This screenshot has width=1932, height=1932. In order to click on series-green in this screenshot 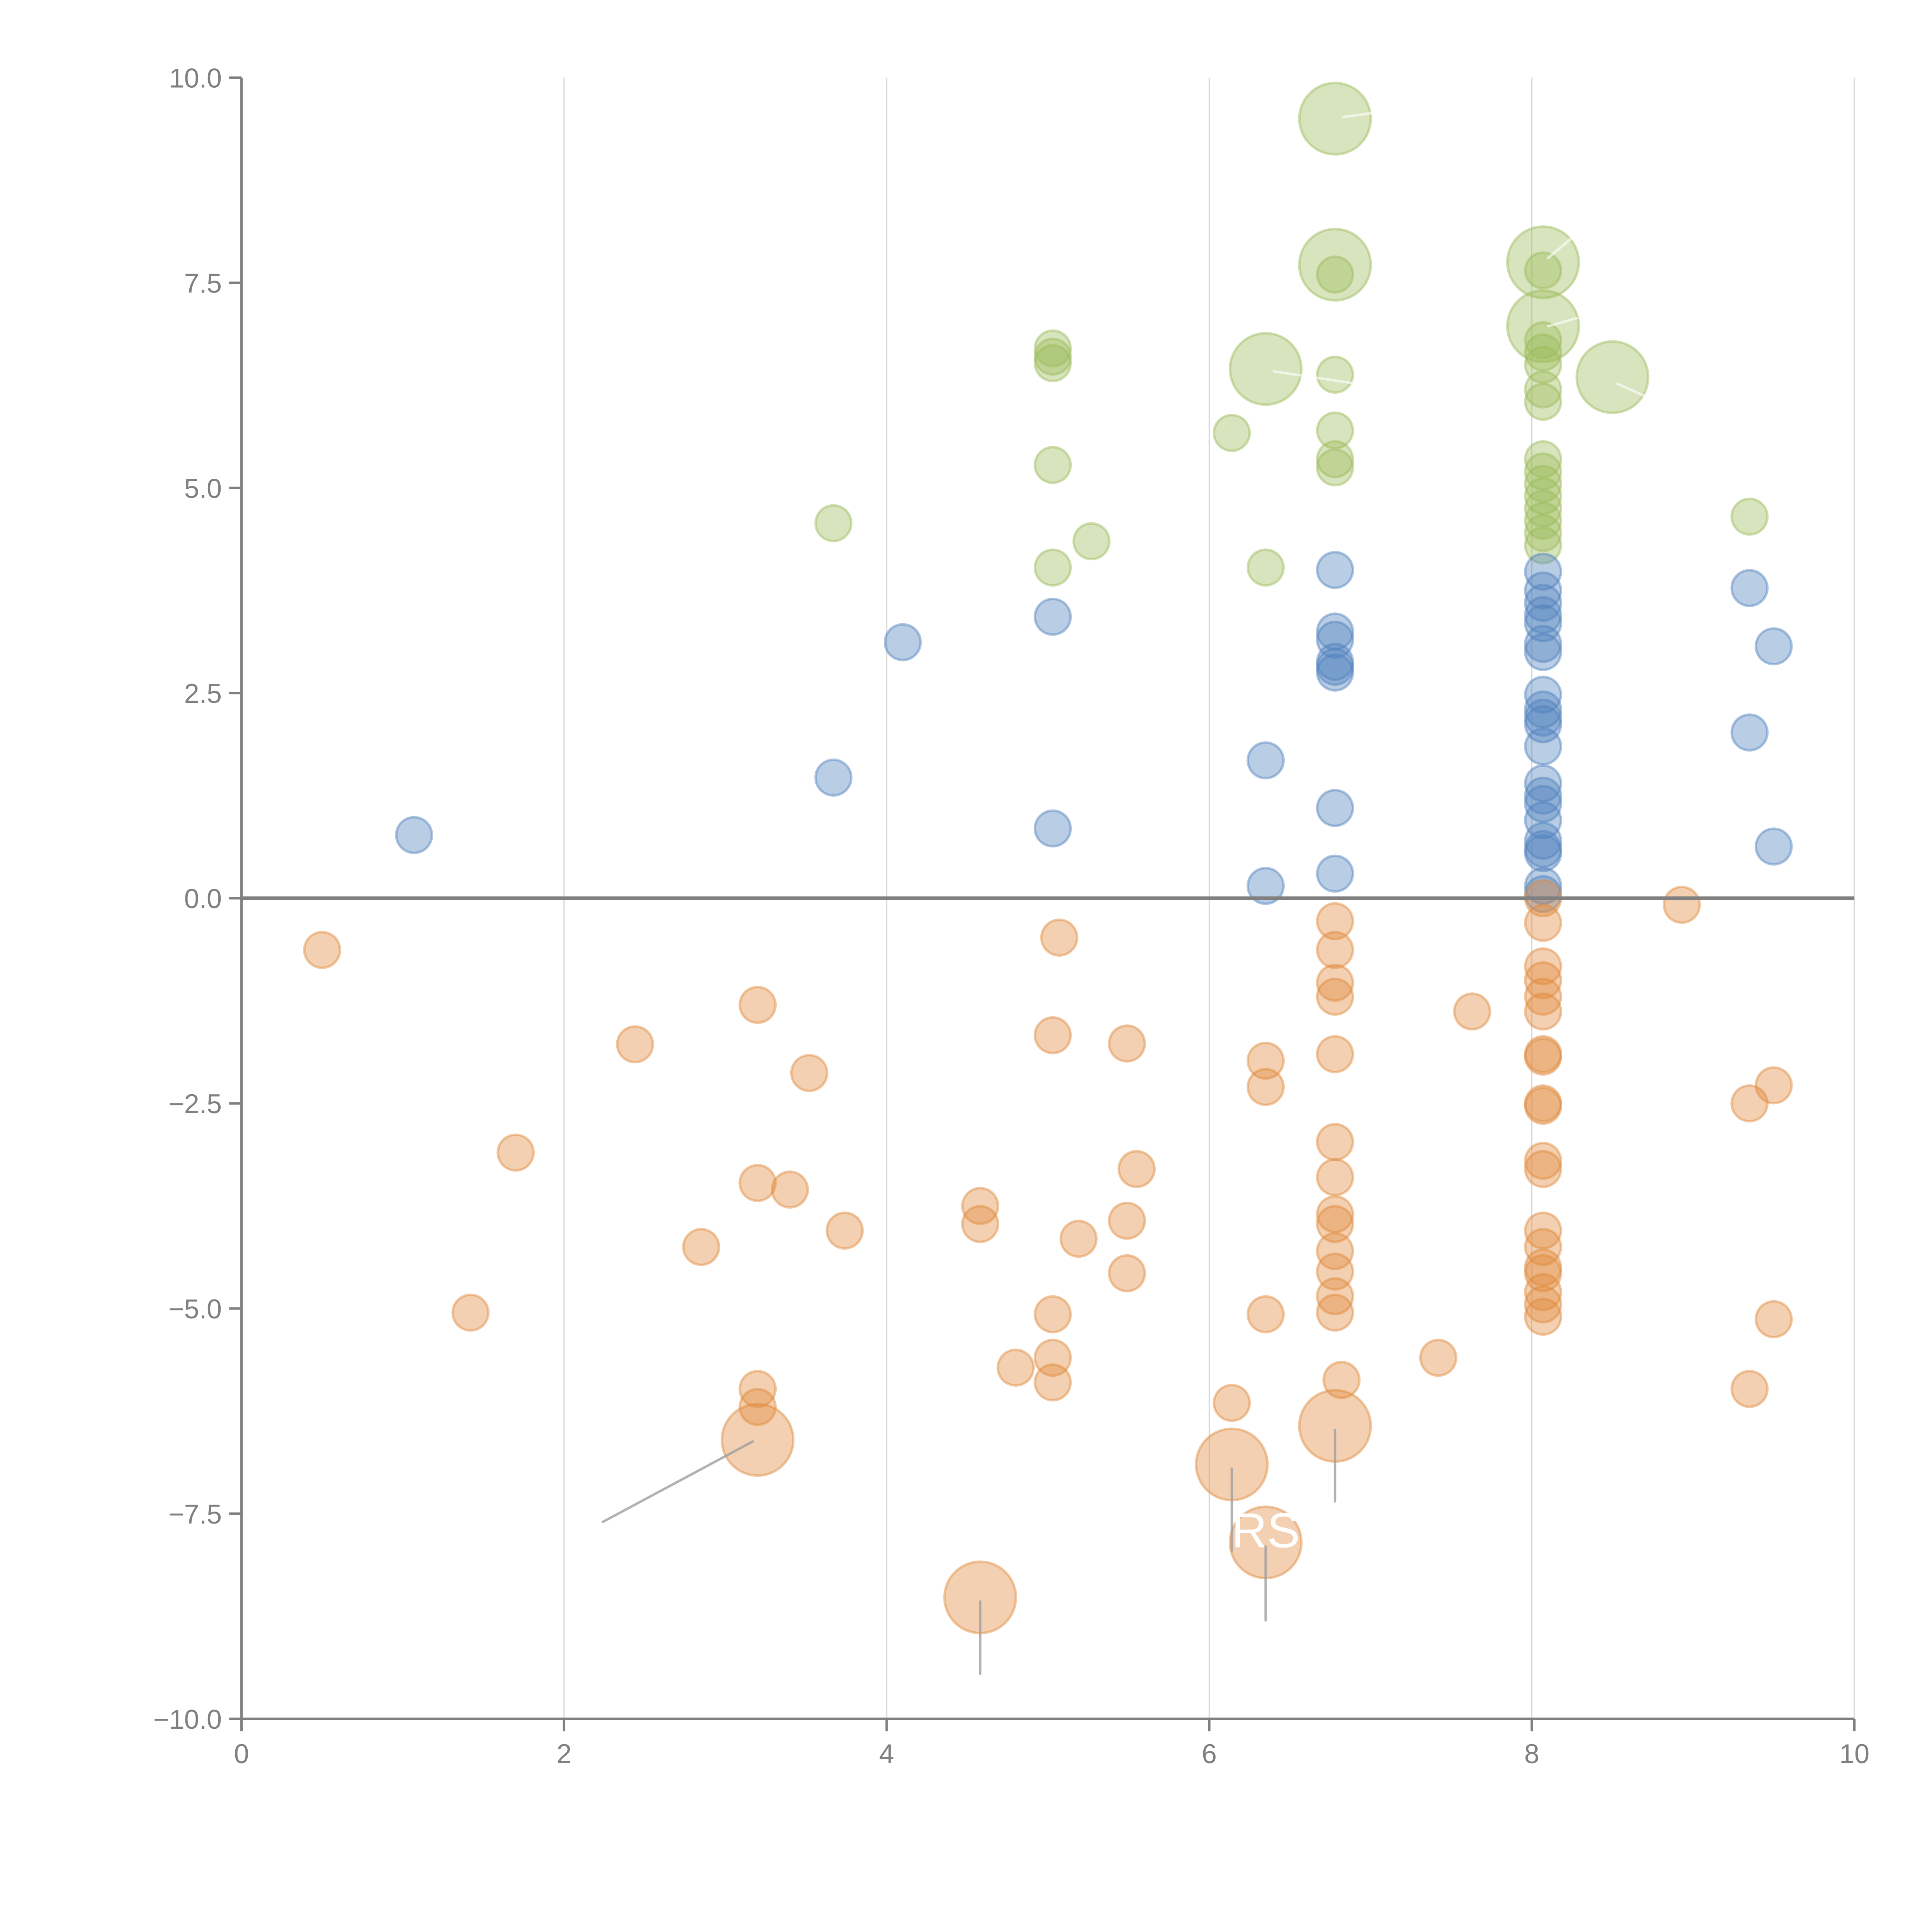, I will do `click(1291, 335)`.